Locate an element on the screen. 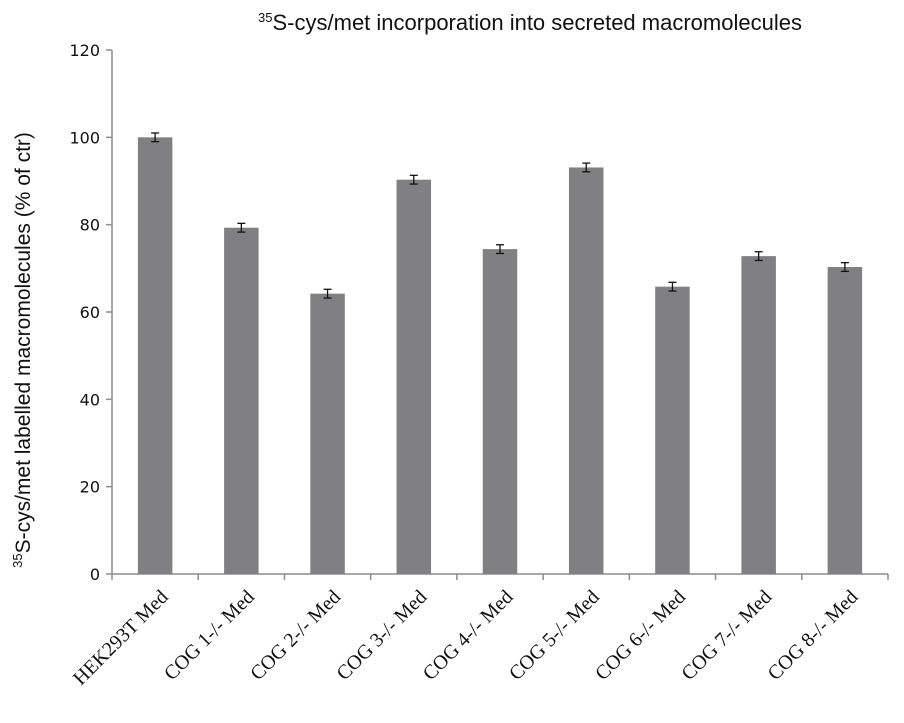 The image size is (904, 723). x-tick-label: COG 8-/- Med is located at coordinates (813, 635).